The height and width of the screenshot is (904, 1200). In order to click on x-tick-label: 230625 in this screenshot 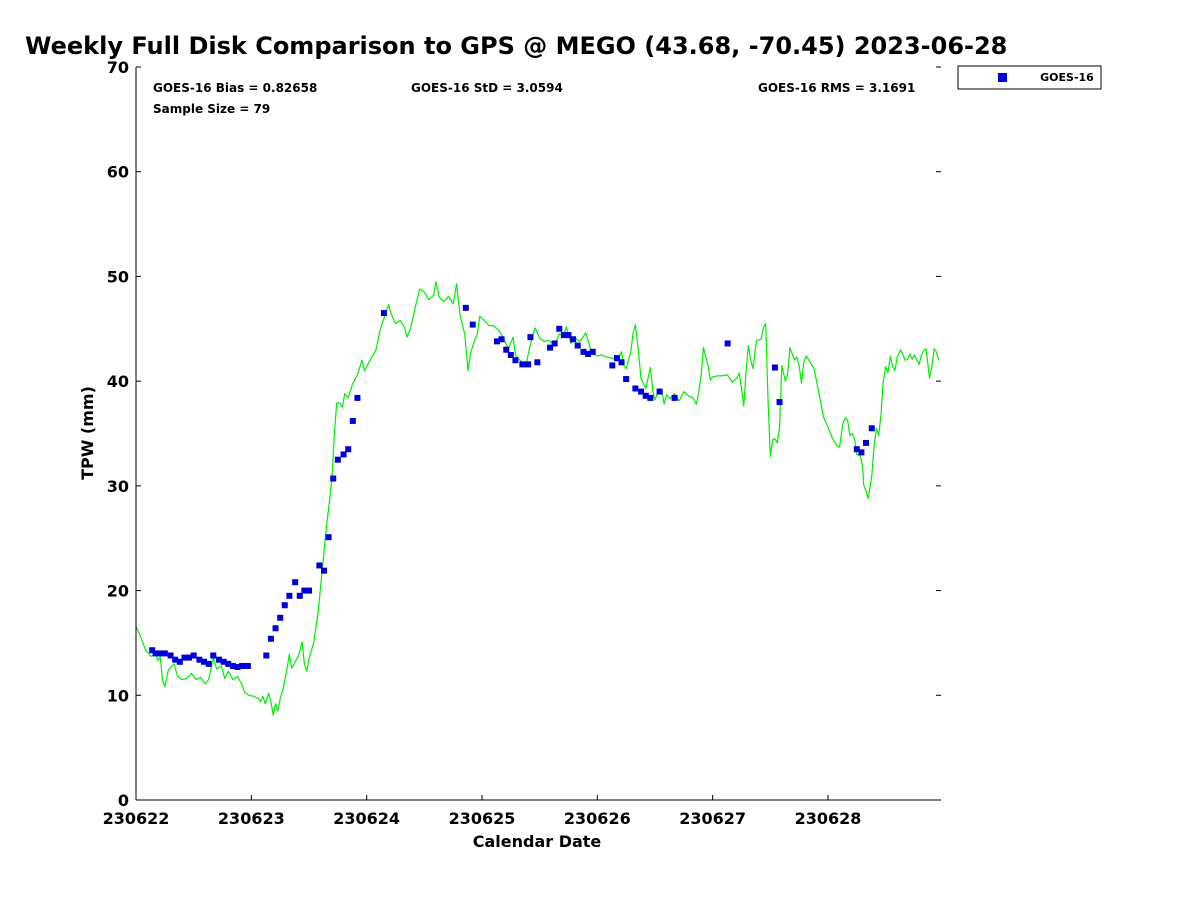, I will do `click(482, 818)`.